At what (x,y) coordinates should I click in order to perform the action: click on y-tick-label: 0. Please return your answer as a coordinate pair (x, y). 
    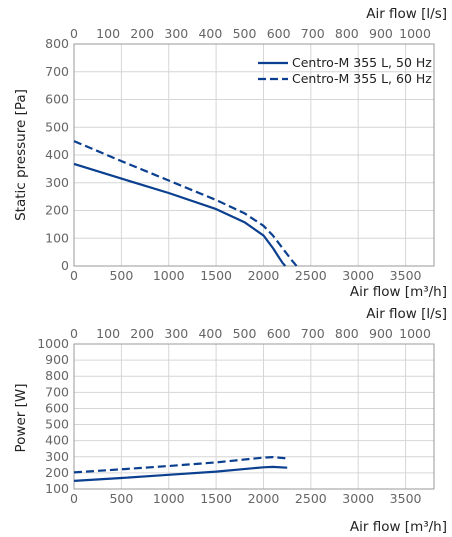
    Looking at the image, I should click on (65, 265).